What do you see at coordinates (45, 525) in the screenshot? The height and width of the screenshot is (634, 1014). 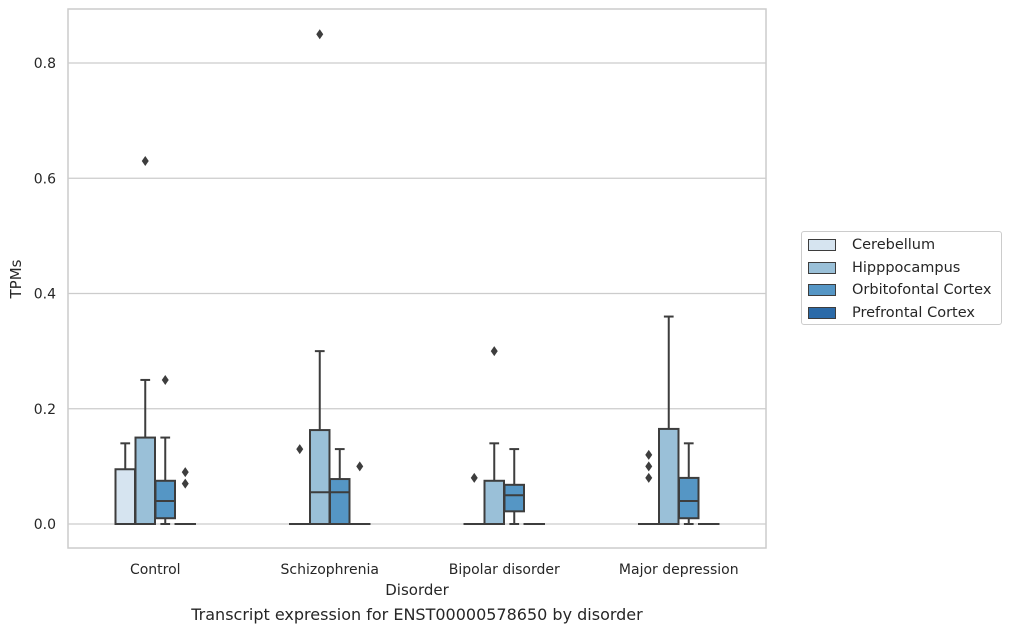 I see `y-tick-label-0: 0.0` at bounding box center [45, 525].